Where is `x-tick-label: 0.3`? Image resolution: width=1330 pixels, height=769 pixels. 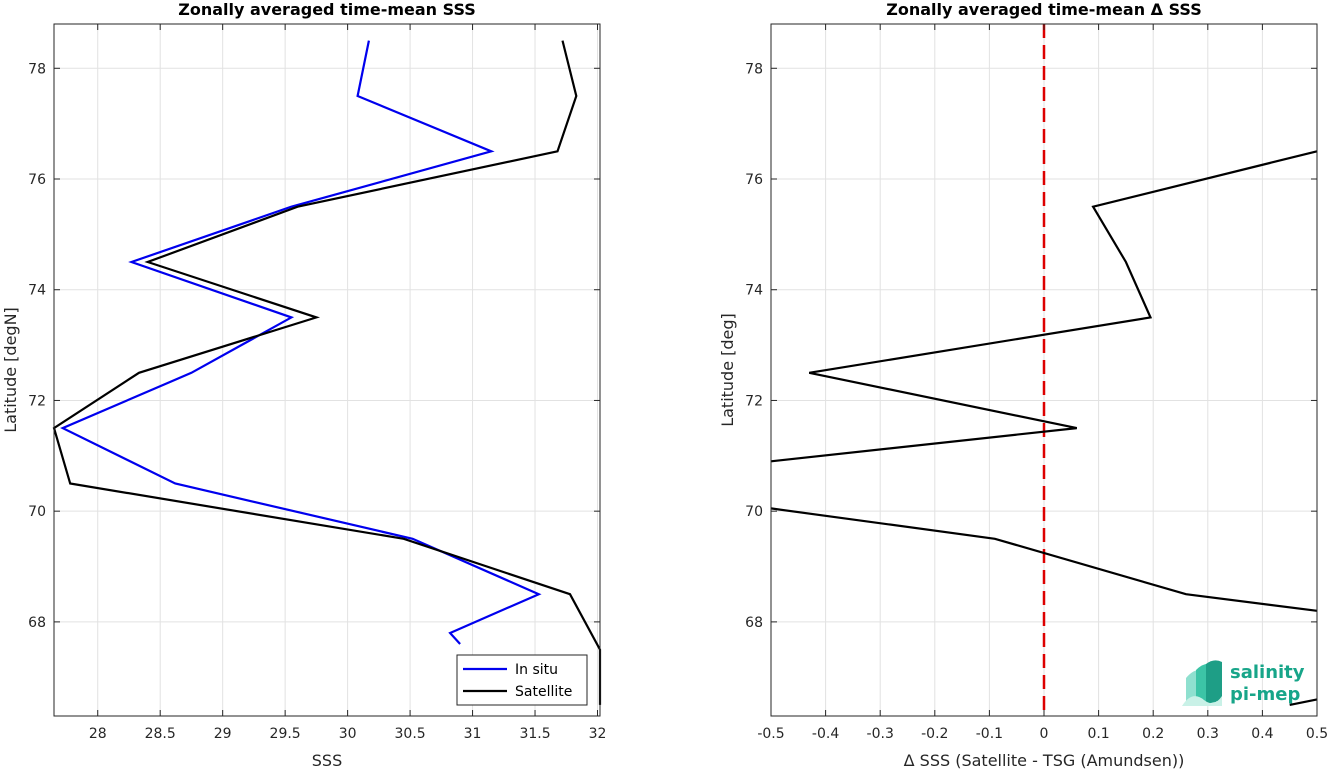 x-tick-label: 0.3 is located at coordinates (1208, 734).